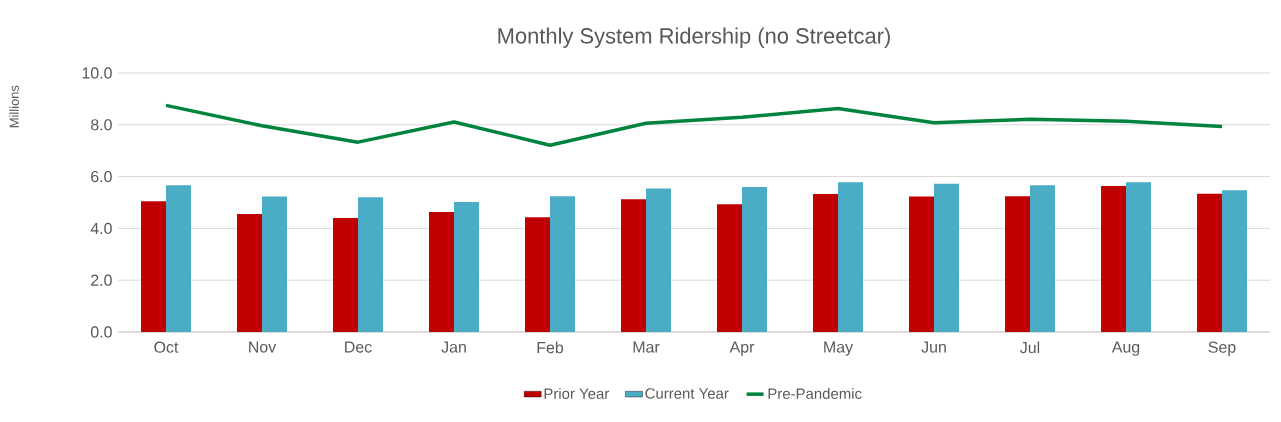  Describe the element at coordinates (101, 228) in the screenshot. I see `y-tick-label: 4.0` at that location.